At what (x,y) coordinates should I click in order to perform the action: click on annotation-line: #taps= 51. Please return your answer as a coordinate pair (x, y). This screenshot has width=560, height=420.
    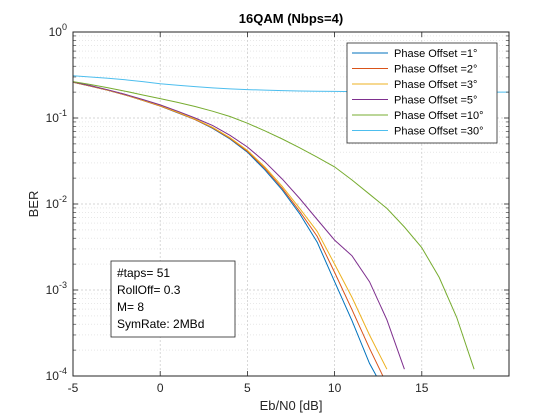
    Looking at the image, I should click on (143, 273).